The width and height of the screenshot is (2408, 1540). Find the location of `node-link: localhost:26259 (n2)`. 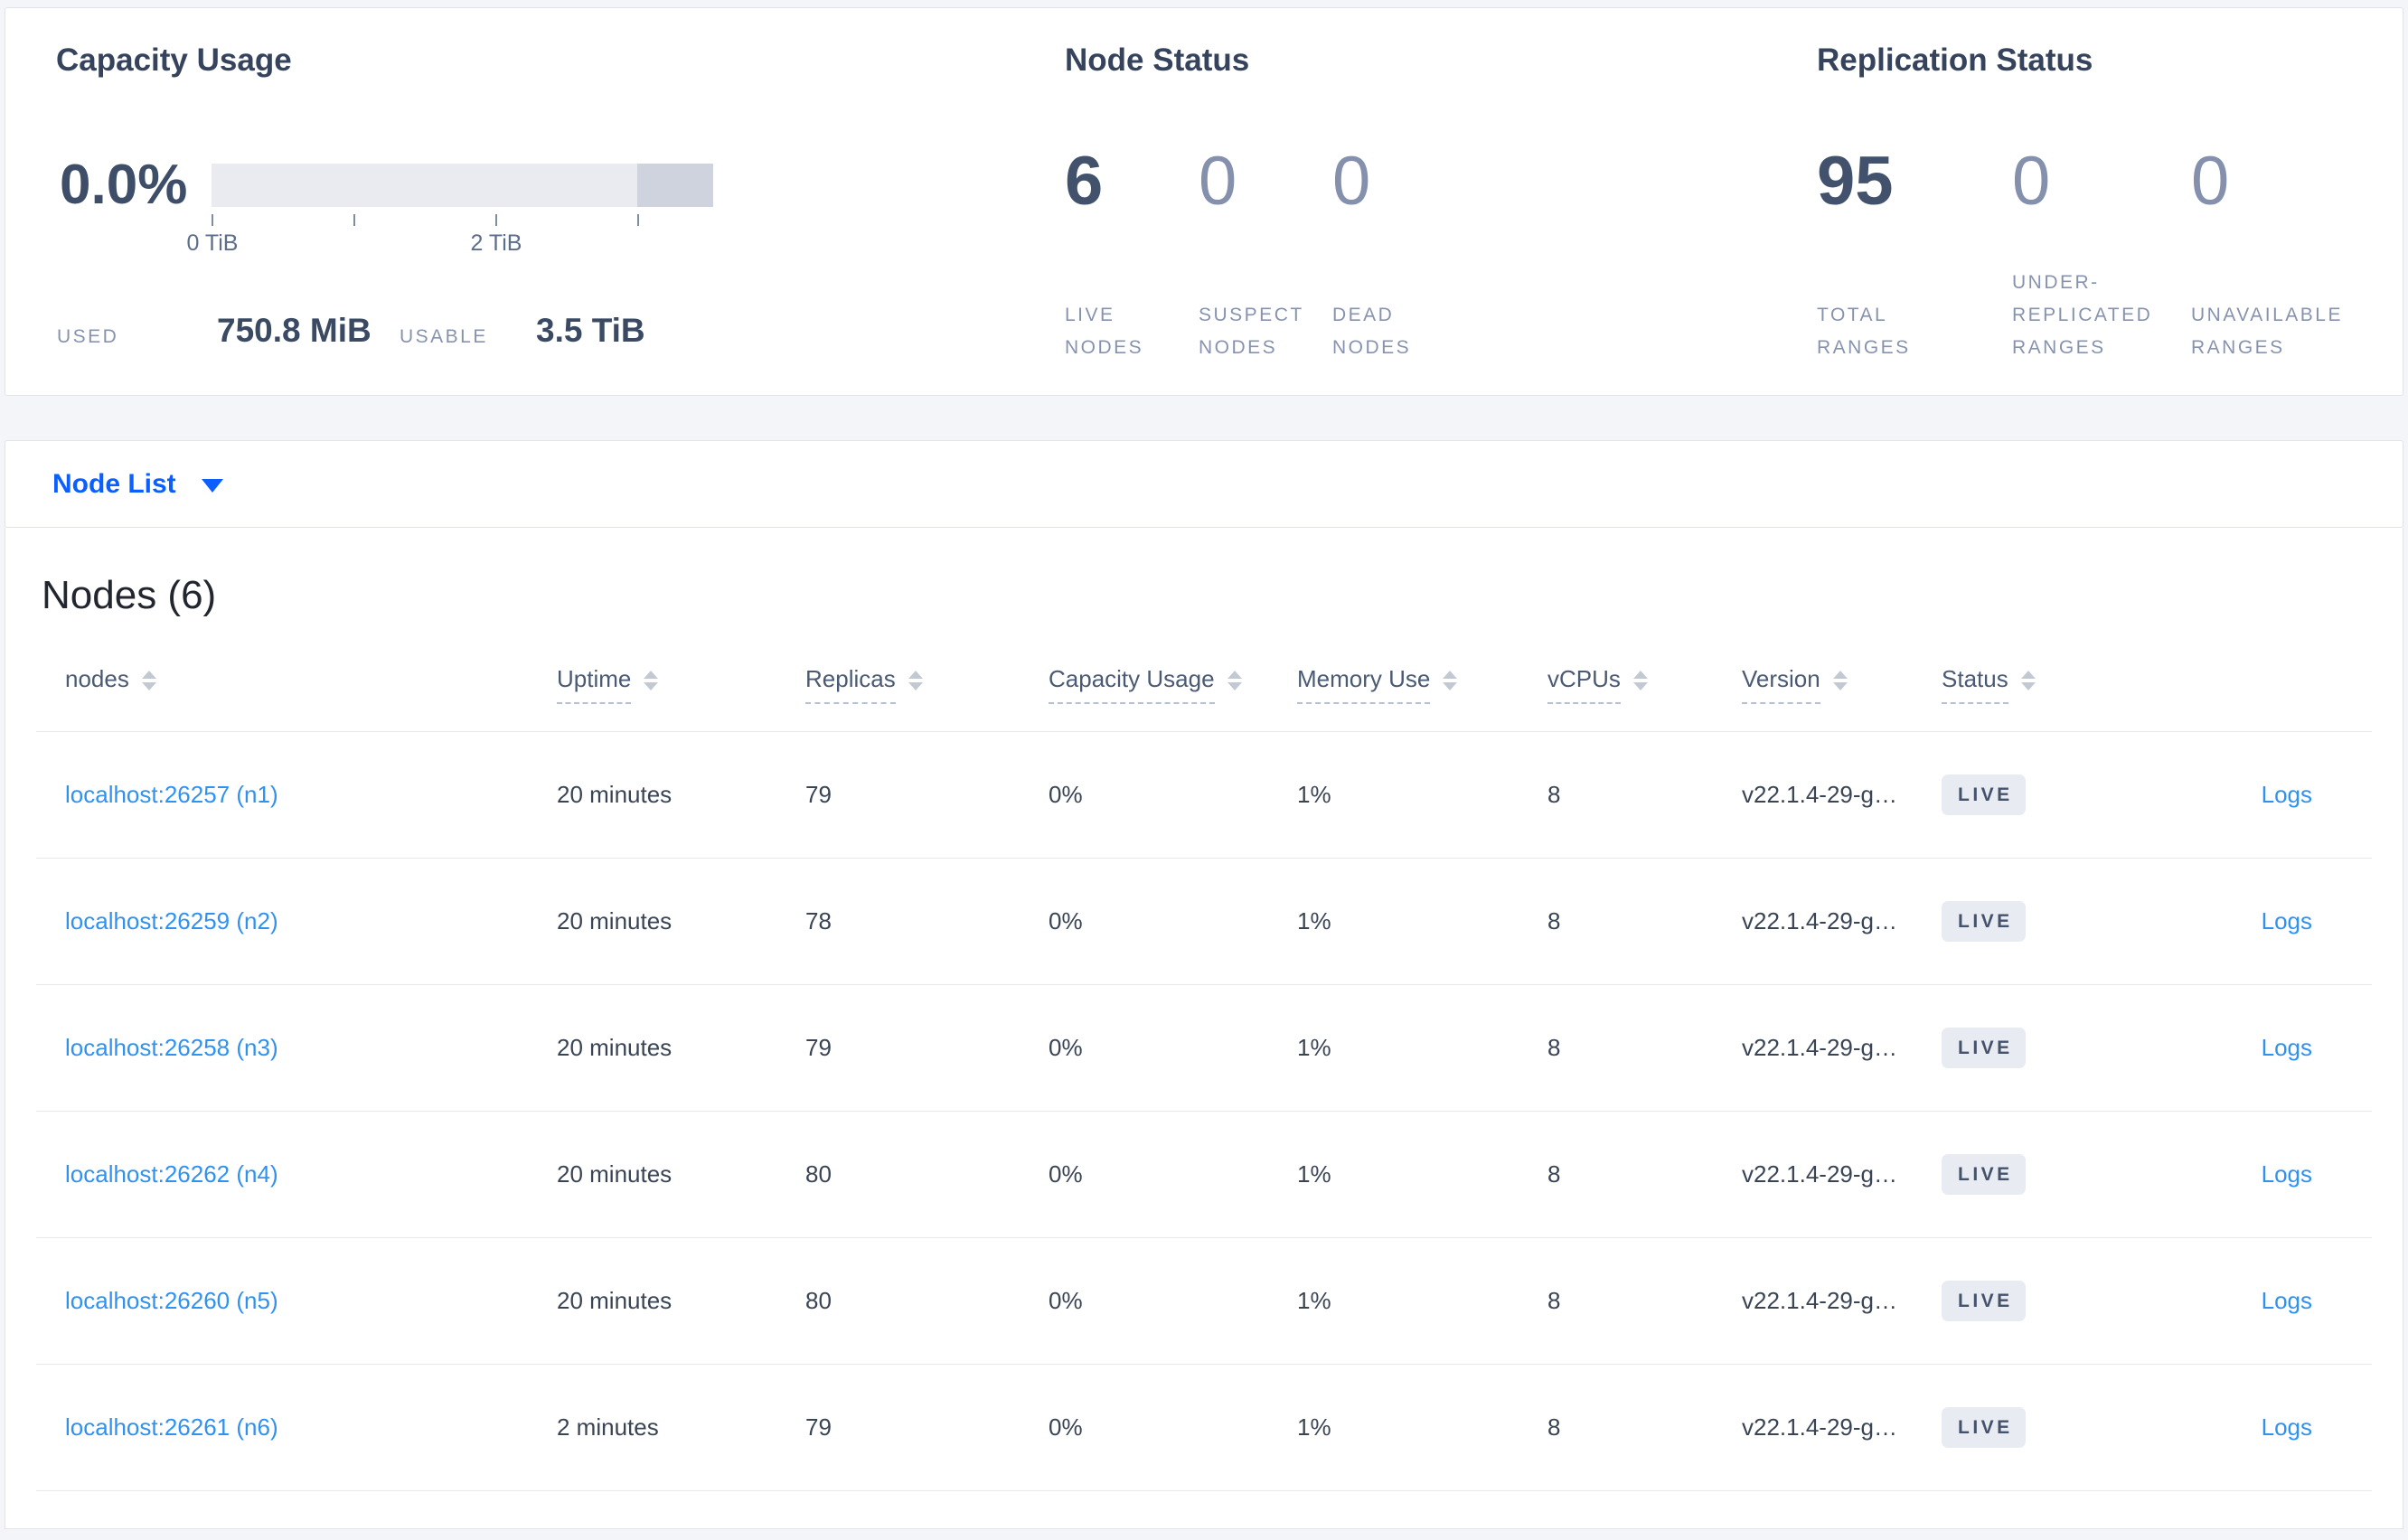

node-link: localhost:26259 (n2) is located at coordinates (171, 920).